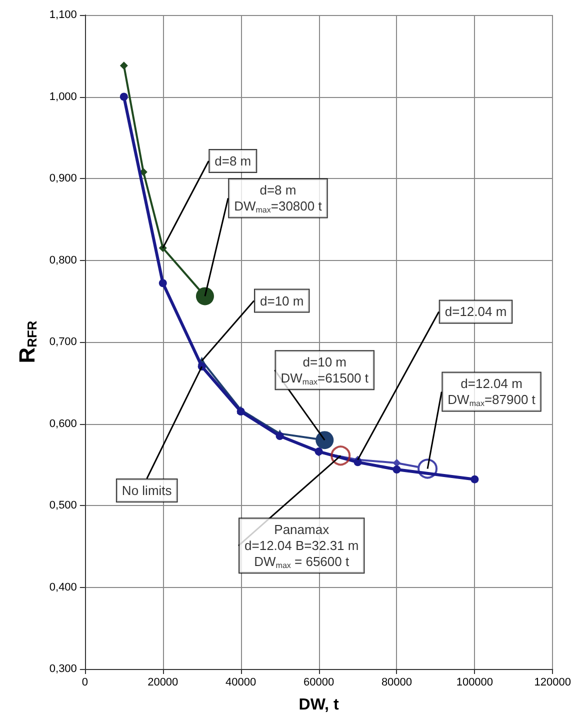  Describe the element at coordinates (319, 705) in the screenshot. I see `x-axis-title: DW, t` at that location.